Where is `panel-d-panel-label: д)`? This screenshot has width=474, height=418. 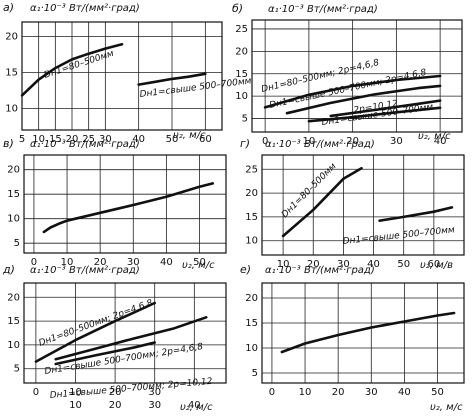 panel-d-panel-label: д) is located at coordinates (8, 269).